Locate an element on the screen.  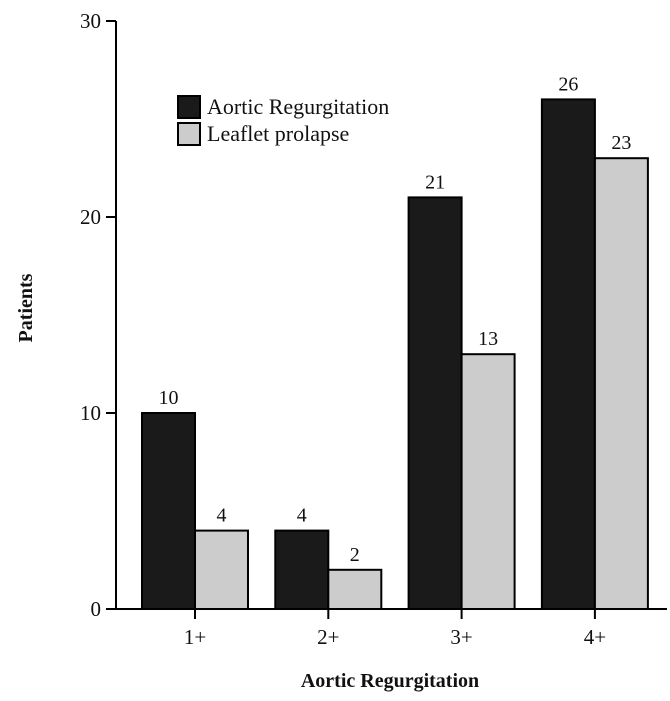
y-tick-label: 20 is located at coordinates (90, 217).